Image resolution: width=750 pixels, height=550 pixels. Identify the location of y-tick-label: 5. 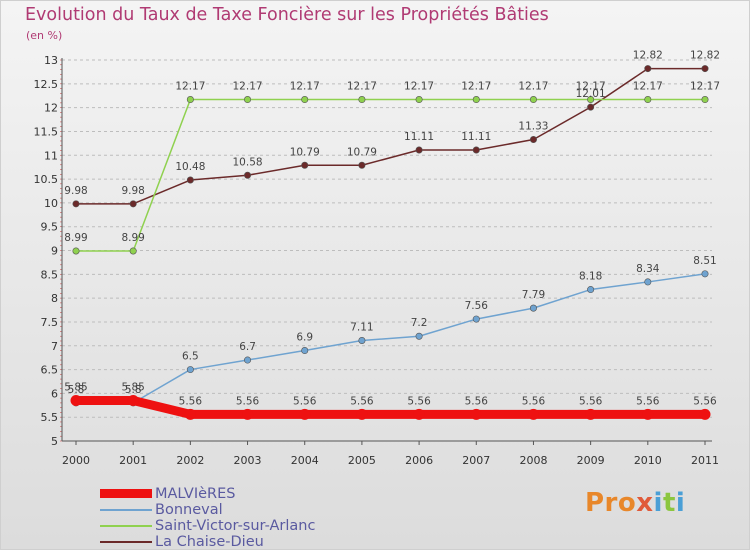
(54, 441).